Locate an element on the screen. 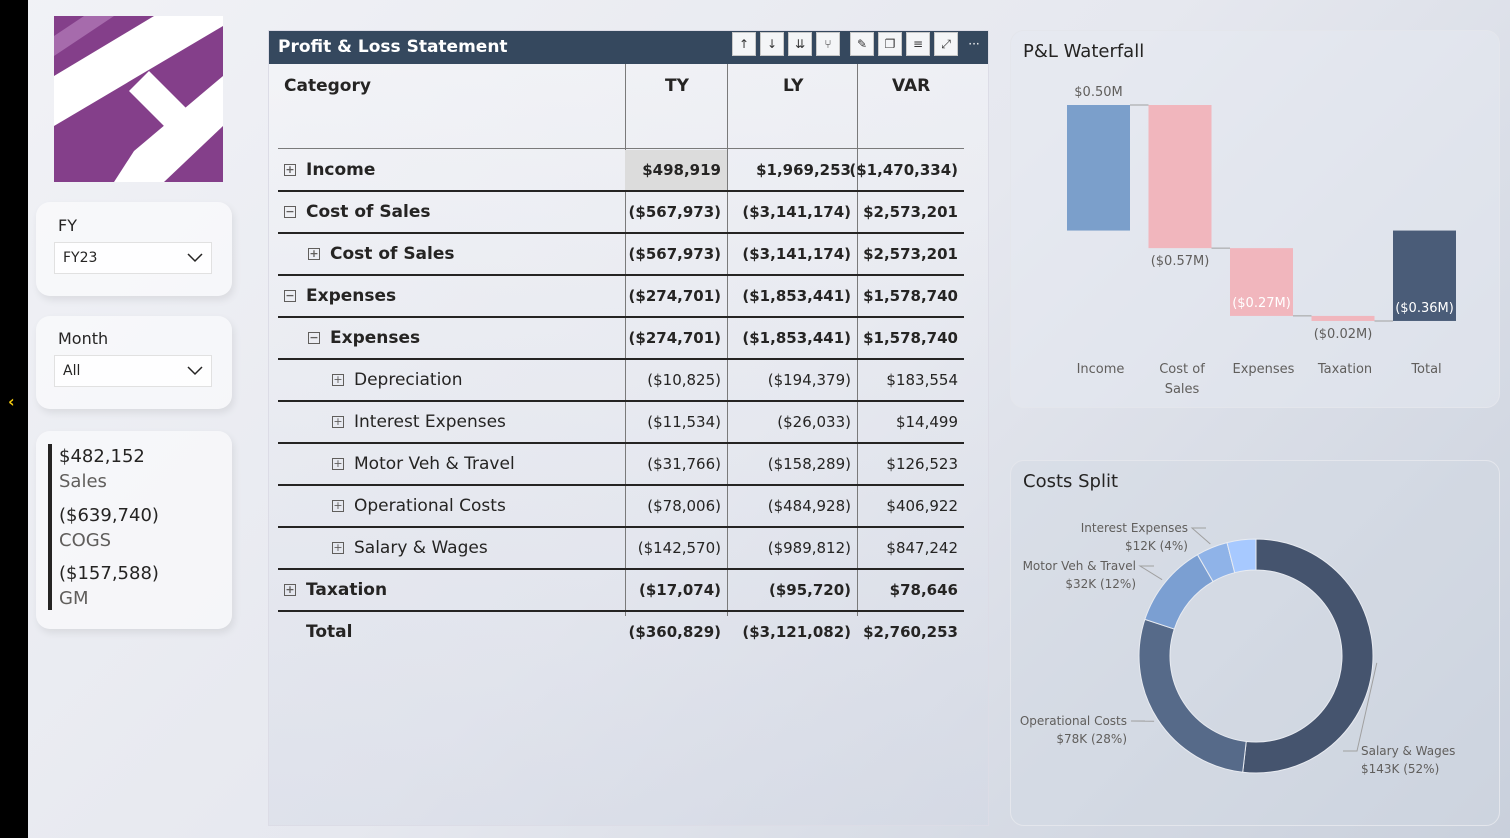 The height and width of the screenshot is (838, 1510). table-row: Total ($360,829) ($3,121,082) $2,760,253 is located at coordinates (621, 633).